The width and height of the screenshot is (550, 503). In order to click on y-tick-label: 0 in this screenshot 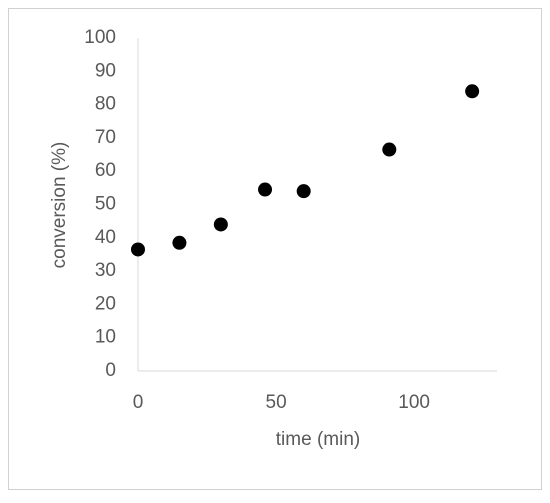, I will do `click(110, 370)`.